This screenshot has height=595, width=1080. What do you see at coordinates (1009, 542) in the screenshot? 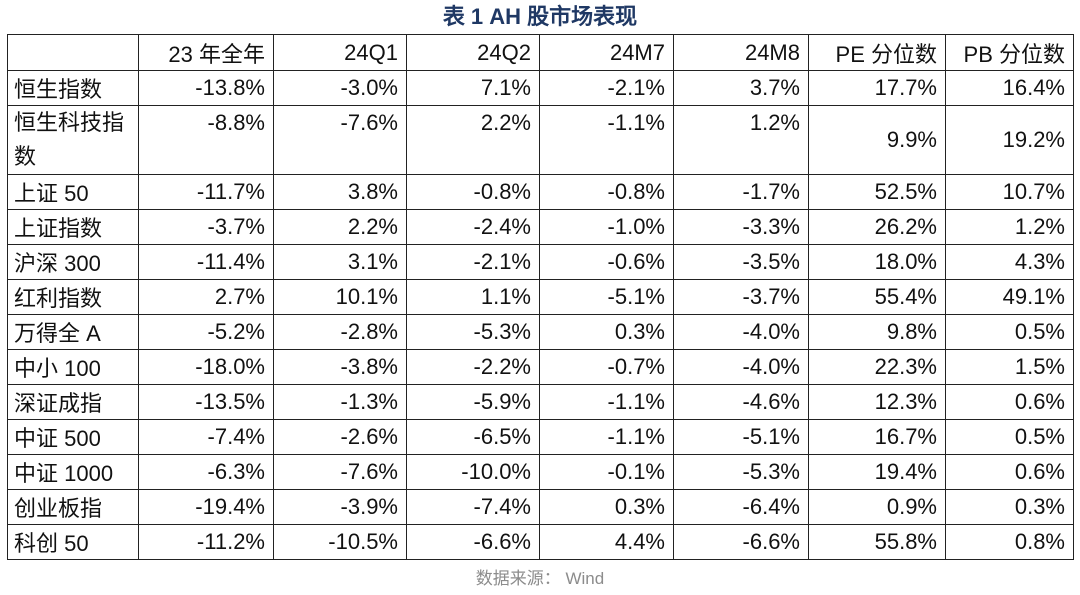
I see `value-cell: 0.8%` at bounding box center [1009, 542].